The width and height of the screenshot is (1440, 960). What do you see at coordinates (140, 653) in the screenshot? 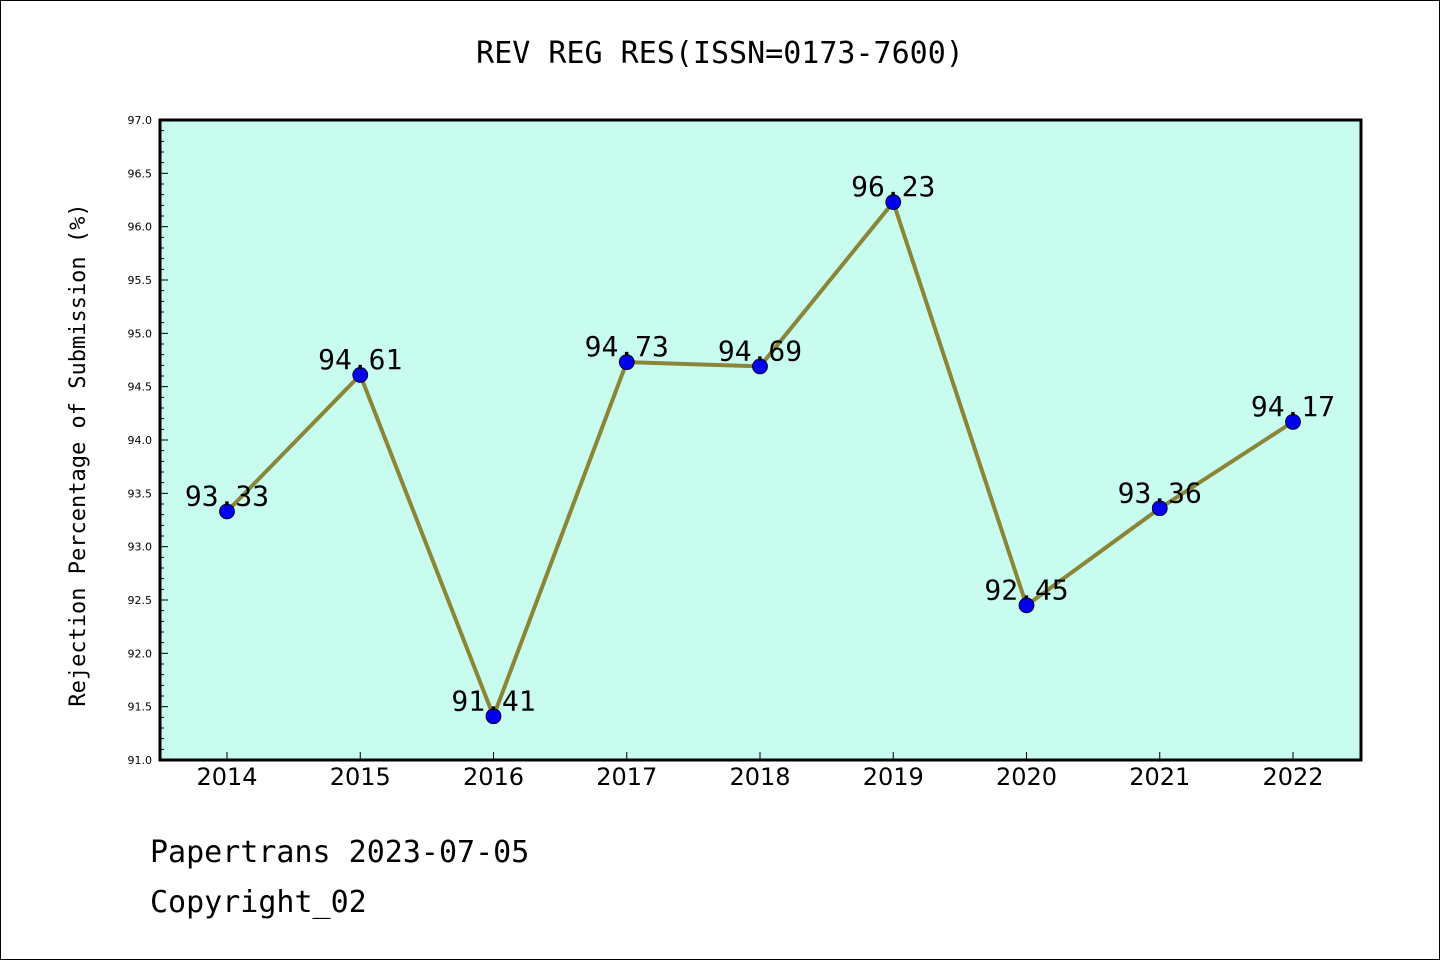
I see `y-tick-label: 92.0` at bounding box center [140, 653].